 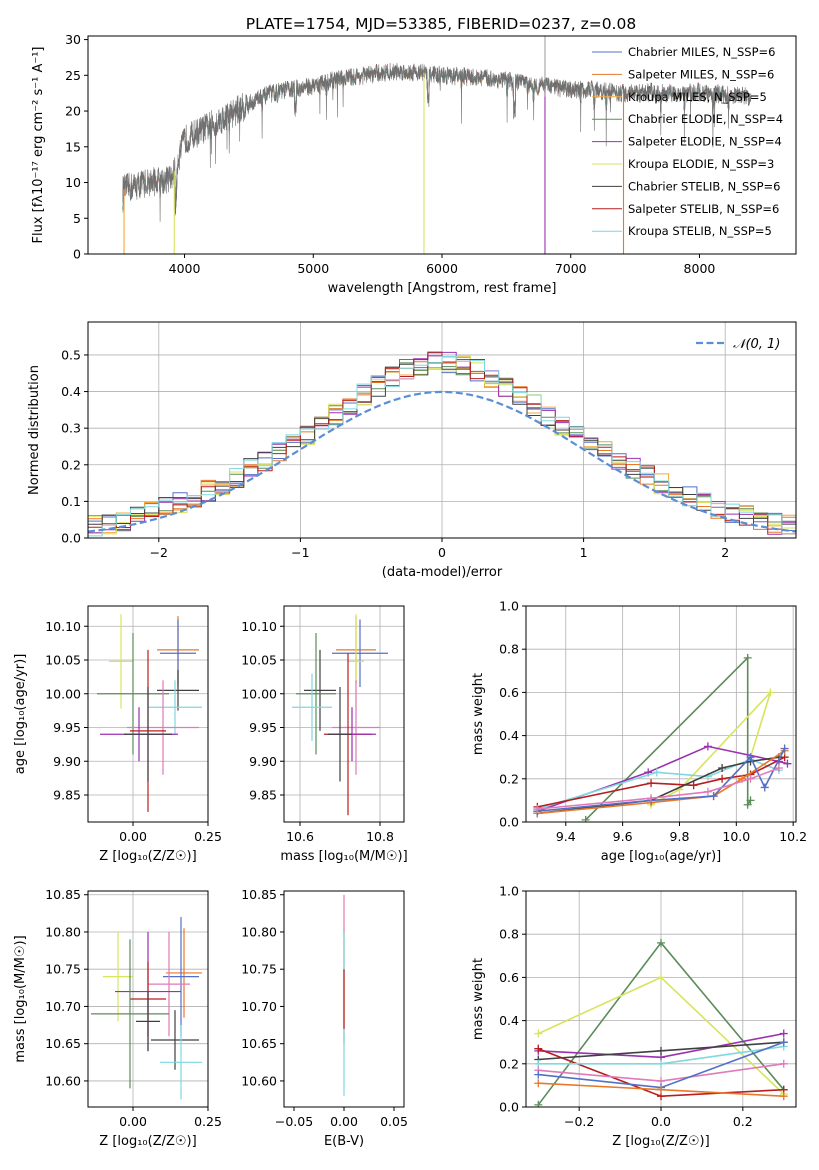 I want to click on mass_vs_EBV-xtick-label: 0.00, so click(x=344, y=1121).